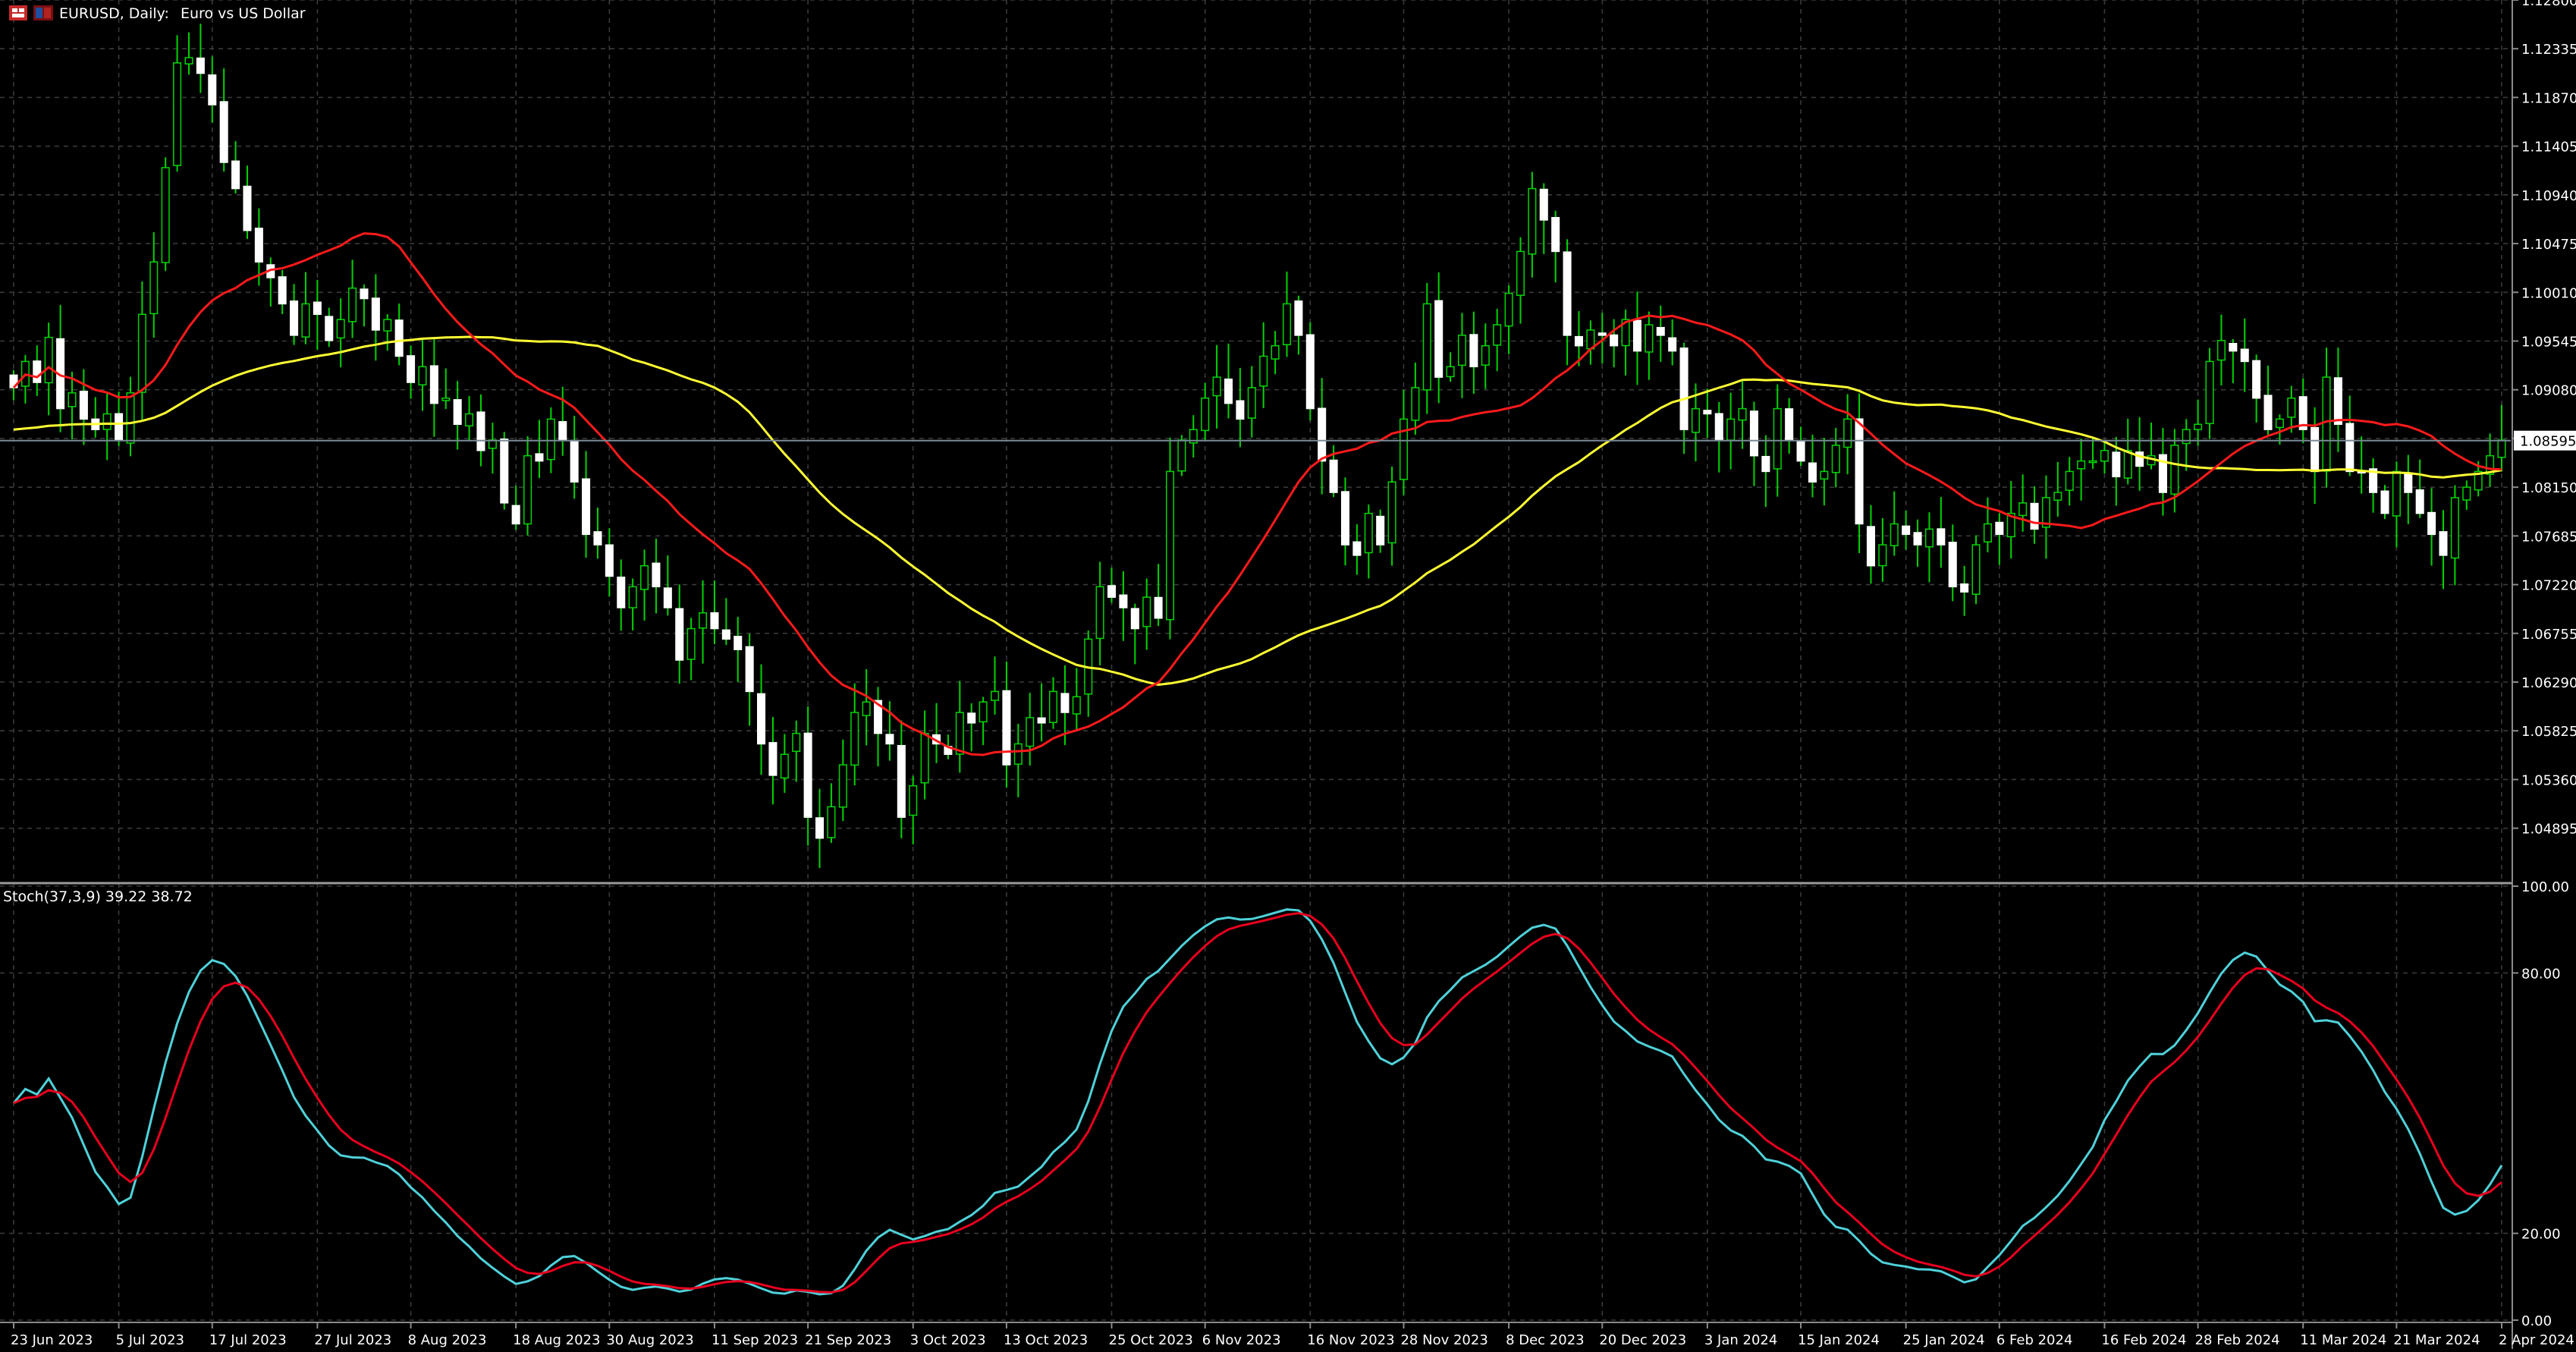 This screenshot has width=2576, height=1352. Describe the element at coordinates (2536, 1321) in the screenshot. I see `stoch-tick-label: 0.00` at that location.